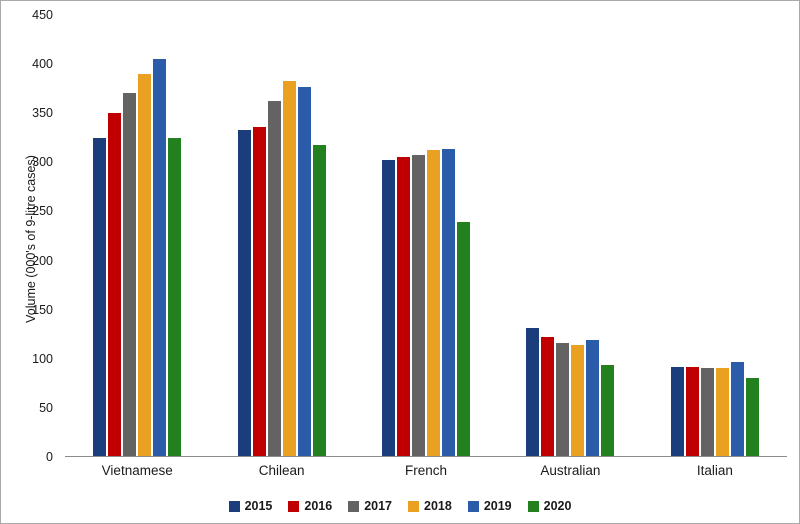 The image size is (800, 524). I want to click on bar-2017-vietnamese, so click(130, 274).